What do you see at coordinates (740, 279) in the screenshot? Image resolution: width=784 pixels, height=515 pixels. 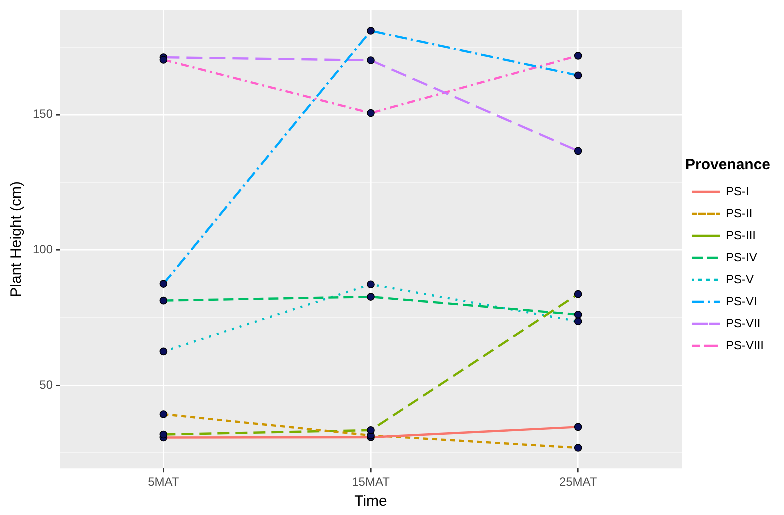 I see `legend-label: PS-V` at bounding box center [740, 279].